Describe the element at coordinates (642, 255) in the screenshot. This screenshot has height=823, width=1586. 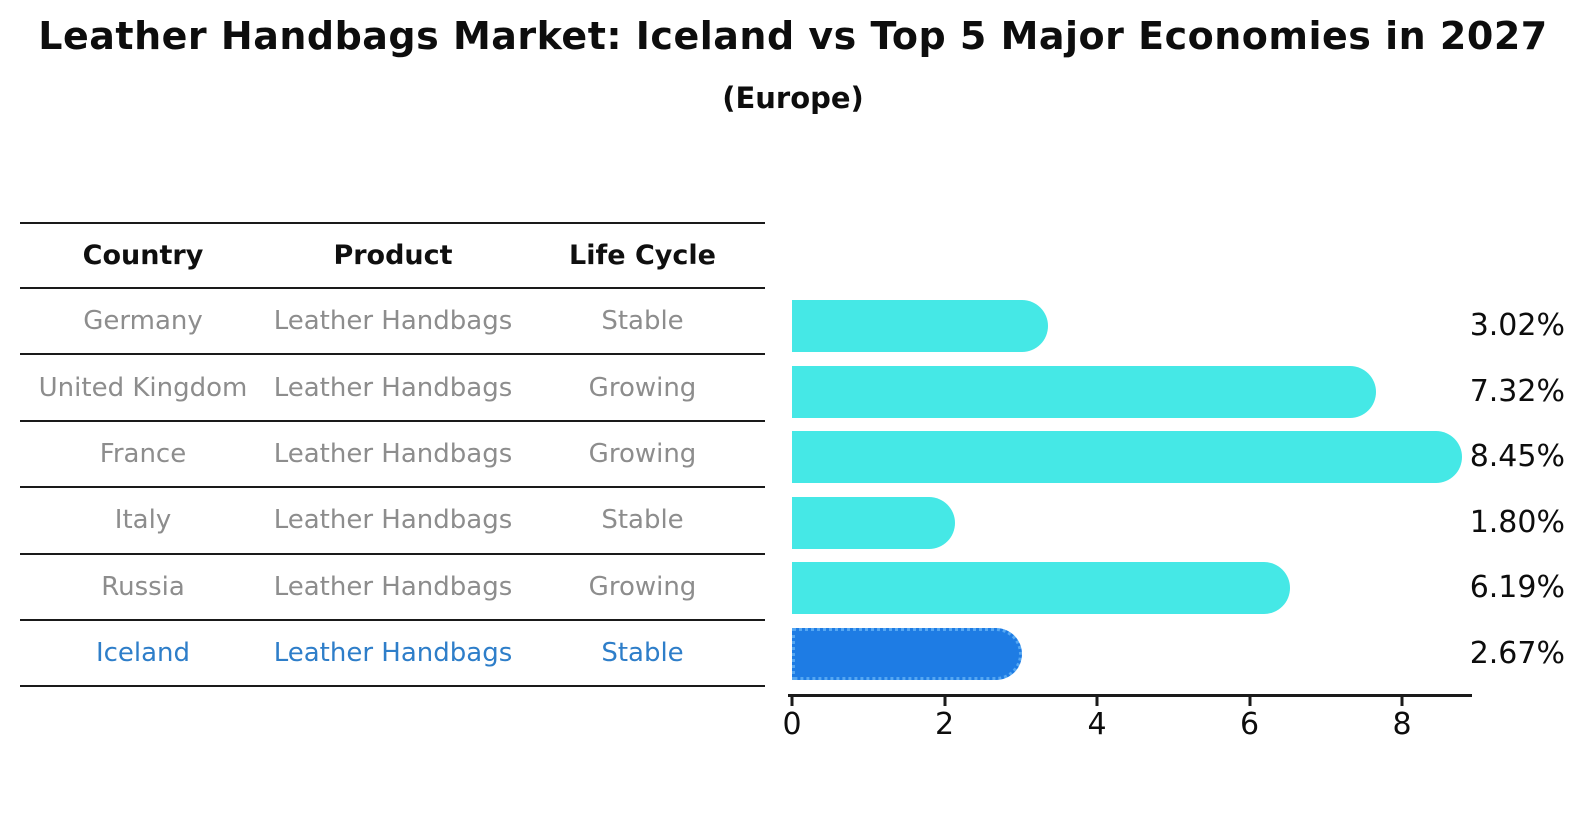
I see `column-header-life-cycle: Life Cycle` at that location.